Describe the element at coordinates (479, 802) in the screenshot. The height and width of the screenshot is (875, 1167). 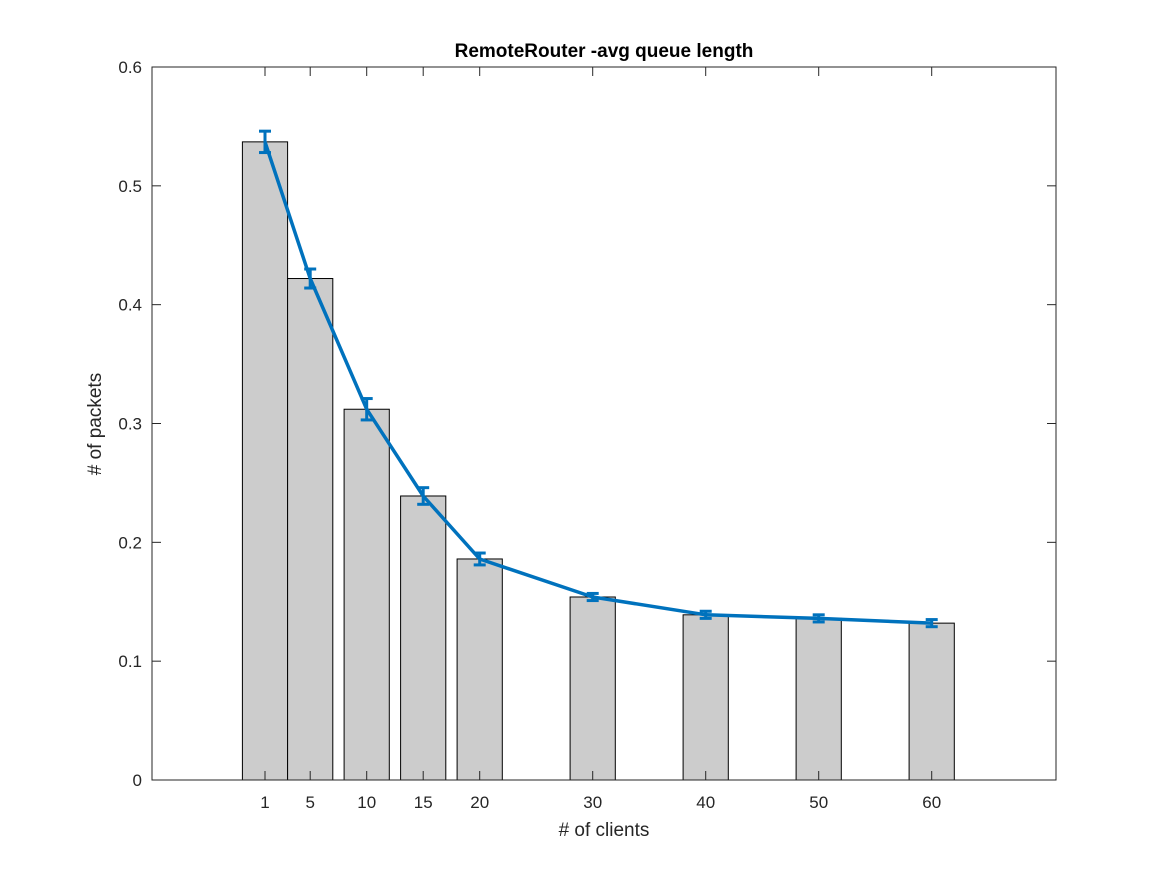
I see `x-tick-label-20: 20` at that location.